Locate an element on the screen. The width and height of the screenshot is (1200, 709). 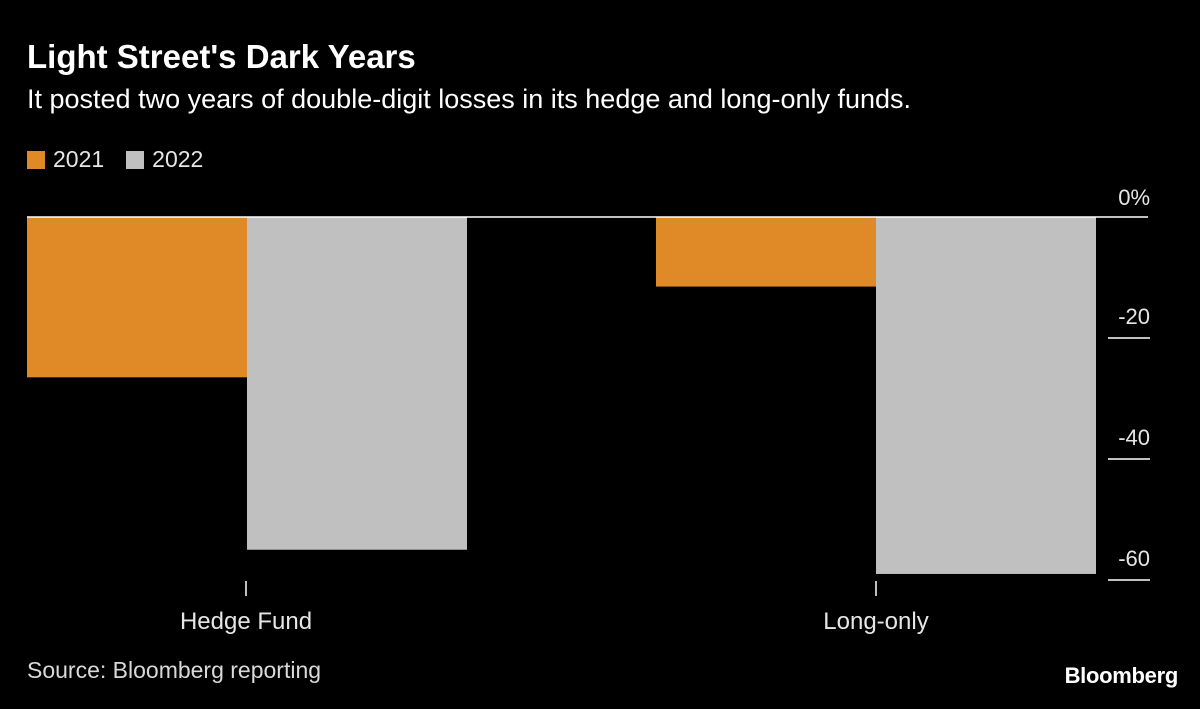
bloomberg-logo: Bloomberg is located at coordinates (1121, 675).